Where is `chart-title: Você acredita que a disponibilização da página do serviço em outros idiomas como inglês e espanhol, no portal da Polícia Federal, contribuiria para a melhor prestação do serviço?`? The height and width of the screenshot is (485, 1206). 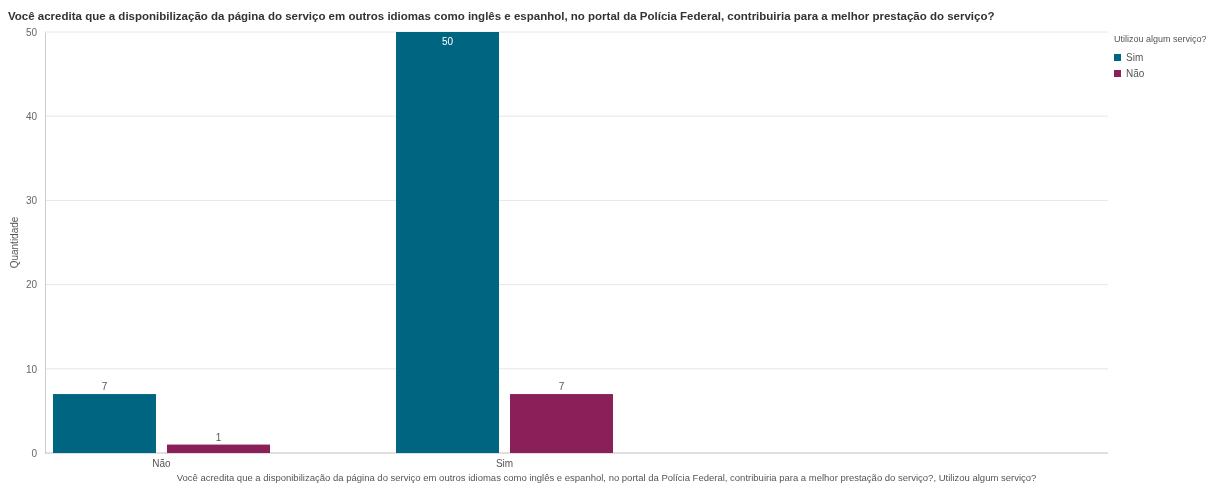 chart-title: Você acredita que a disponibilização da página do serviço em outros idiomas como inglês e espanhol, no portal da Polícia Federal, contribuiria para a melhor prestação do serviço? is located at coordinates (501, 16).